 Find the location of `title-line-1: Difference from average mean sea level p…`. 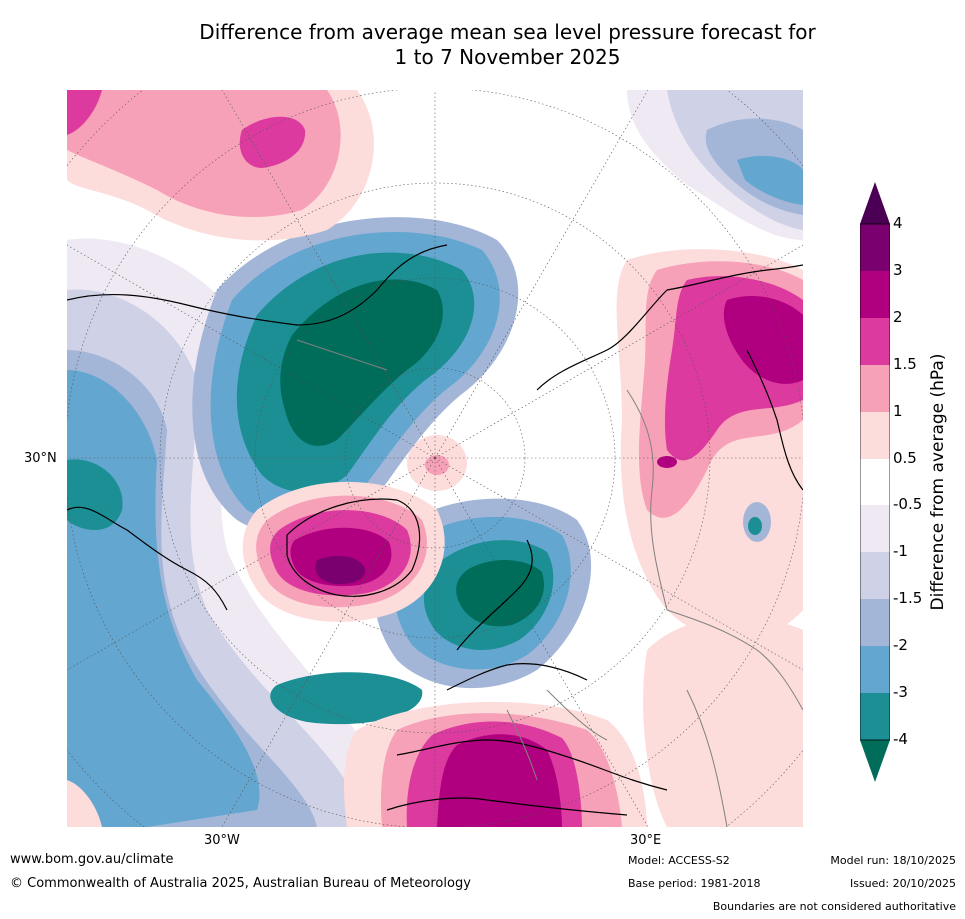

title-line-1: Difference from average mean sea level p… is located at coordinates (507, 32).